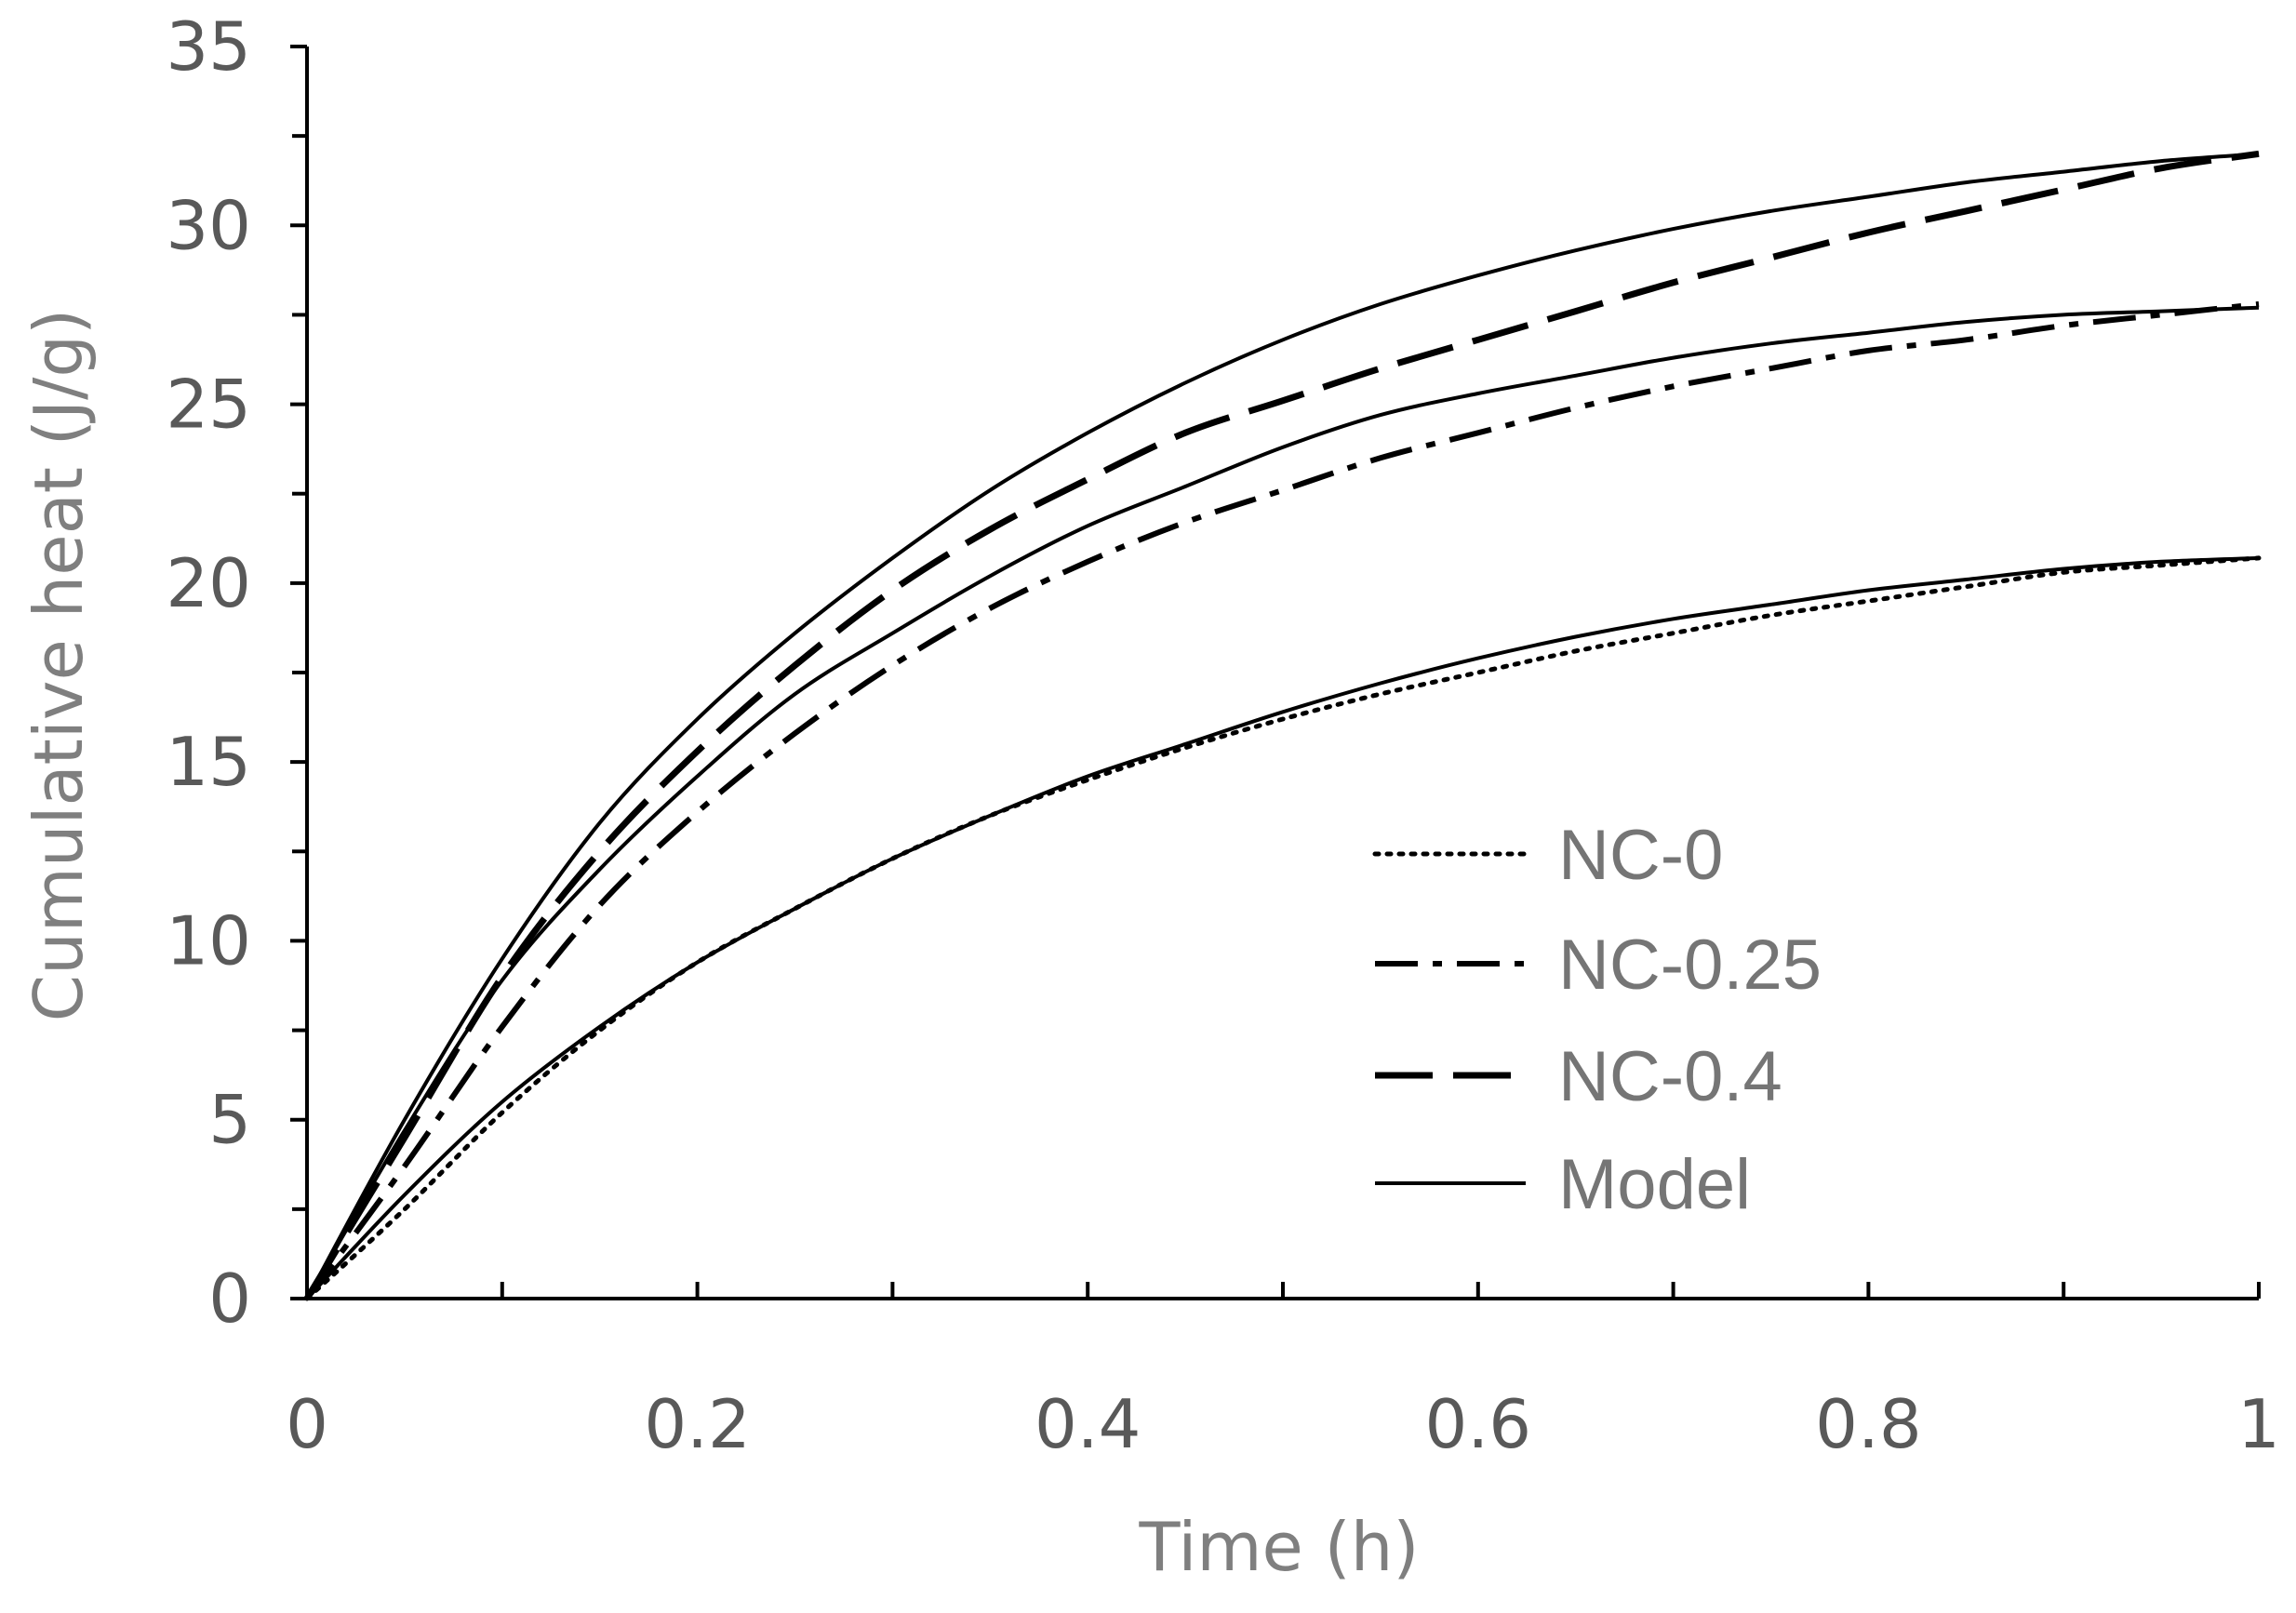 The width and height of the screenshot is (2296, 1613). I want to click on x-axis-title: Time (h), so click(1279, 1547).